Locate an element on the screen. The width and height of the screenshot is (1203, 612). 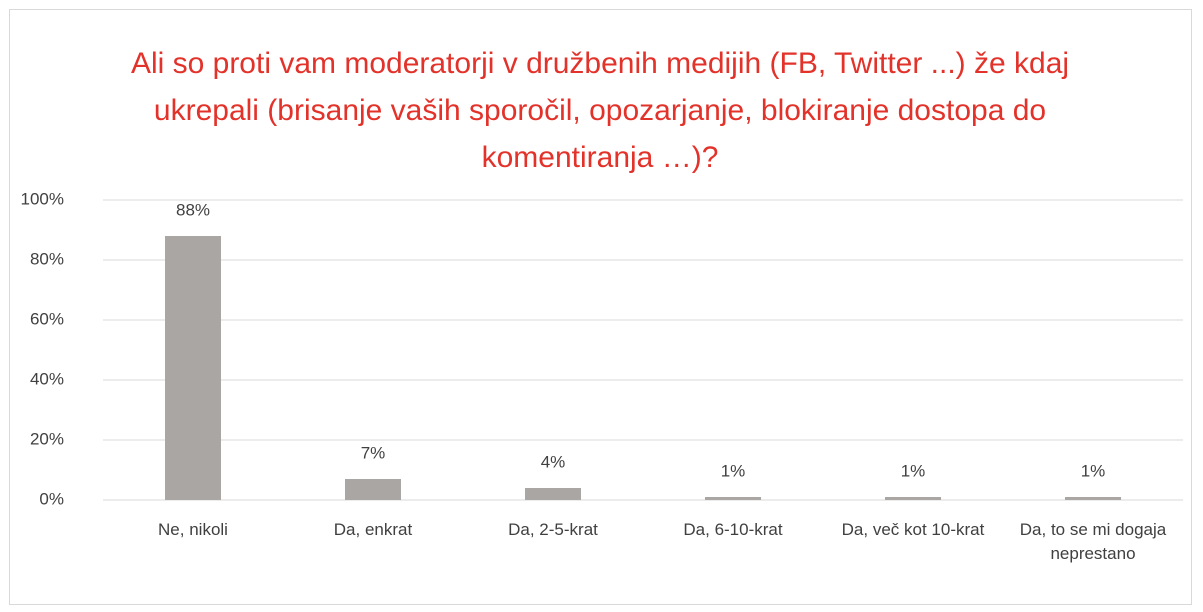
y-tick-label: 40% is located at coordinates (47, 378).